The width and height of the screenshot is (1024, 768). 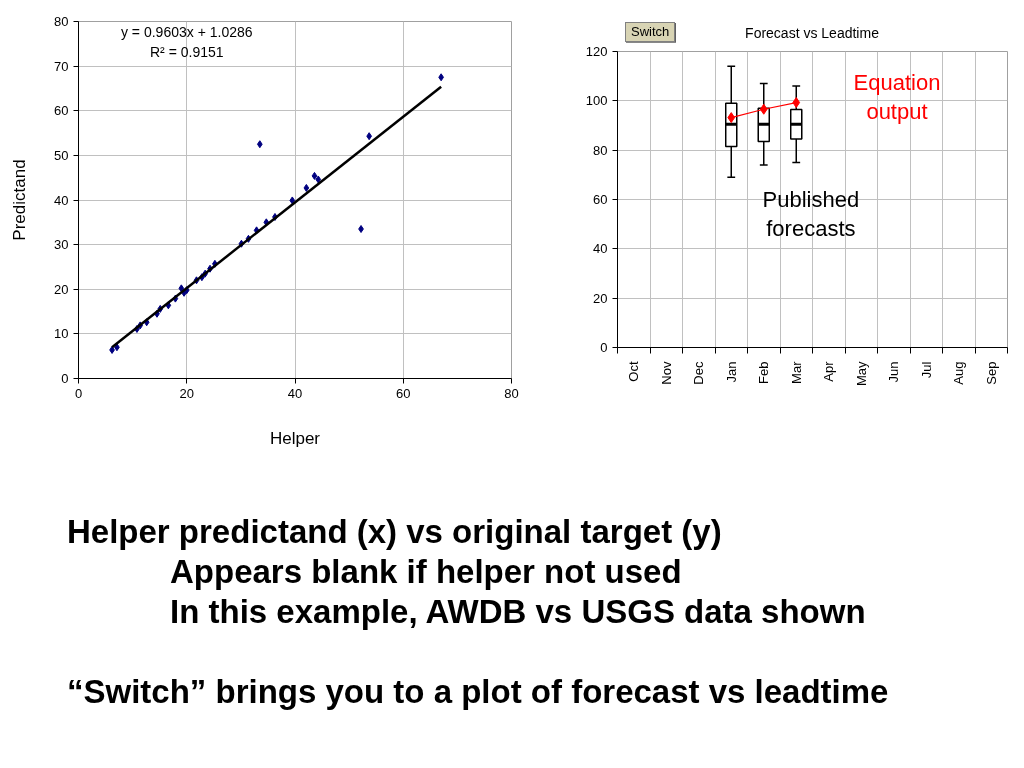 What do you see at coordinates (518, 612) in the screenshot?
I see `text: In this example, AWDB vs USGS data shown` at bounding box center [518, 612].